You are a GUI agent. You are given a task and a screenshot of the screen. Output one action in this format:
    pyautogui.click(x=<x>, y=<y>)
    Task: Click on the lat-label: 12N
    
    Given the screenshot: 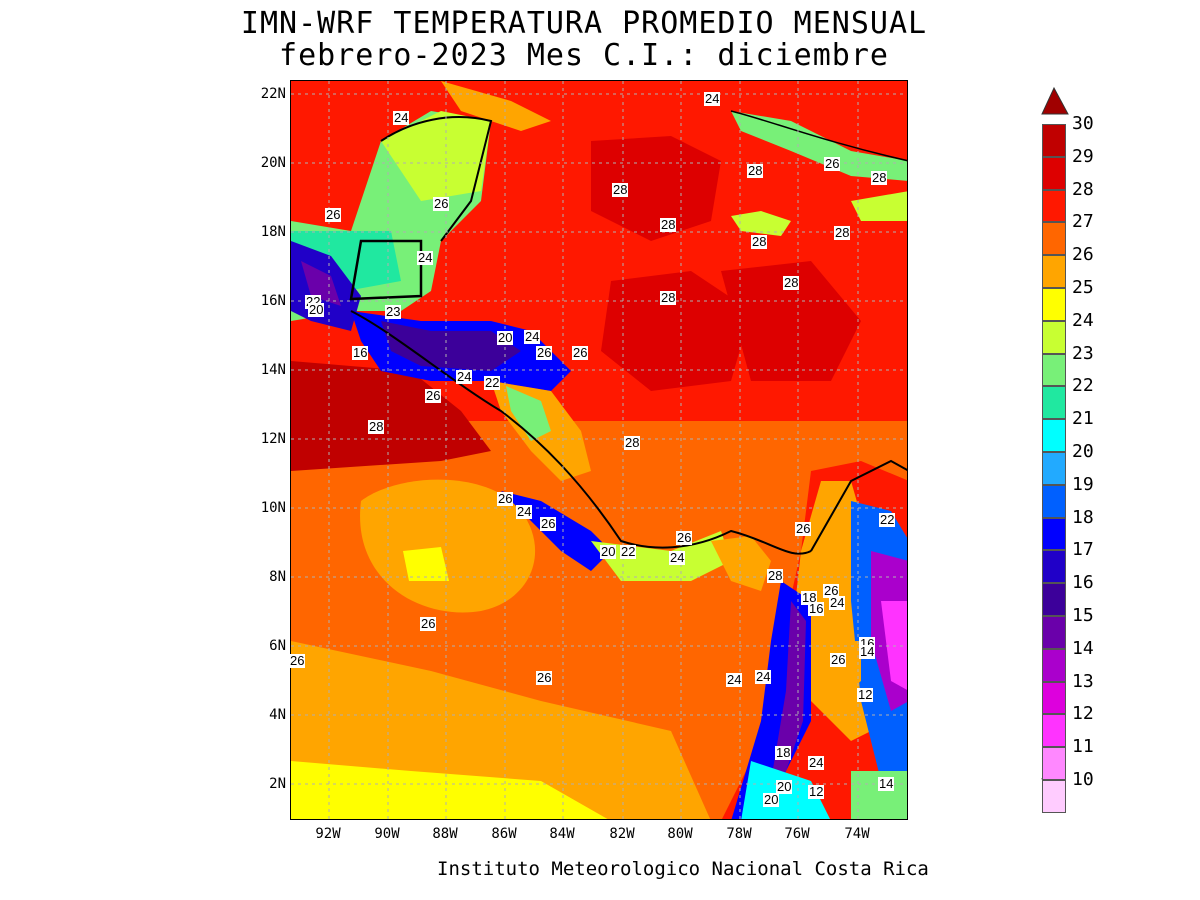 What is the action you would take?
    pyautogui.click(x=273, y=439)
    